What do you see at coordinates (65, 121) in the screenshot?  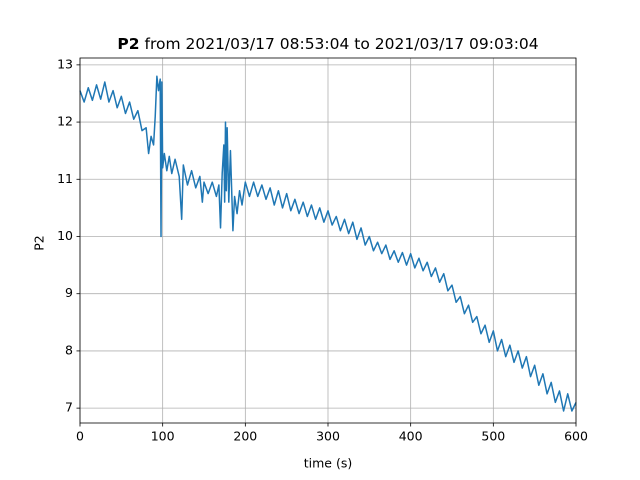 I see `y-tick-label: 12` at bounding box center [65, 121].